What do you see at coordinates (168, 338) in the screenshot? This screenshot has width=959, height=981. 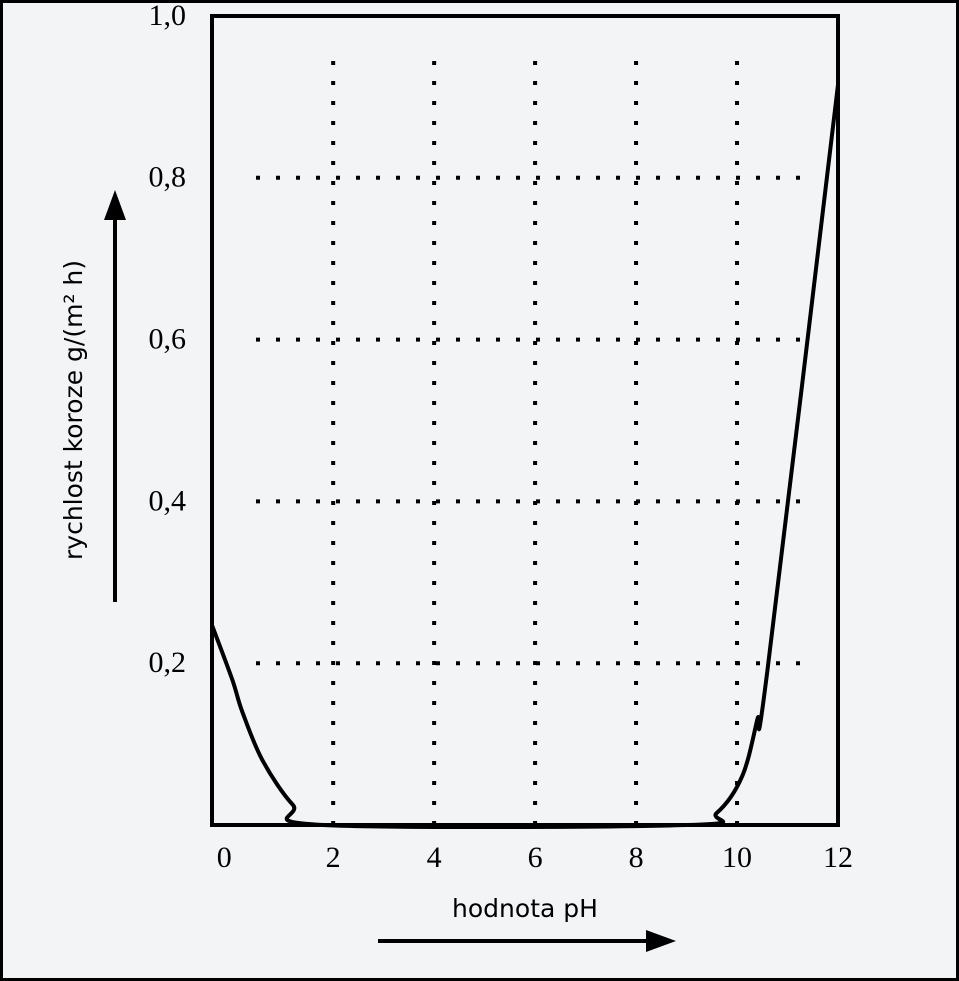 I see `y-tick-label: 0,6` at bounding box center [168, 338].